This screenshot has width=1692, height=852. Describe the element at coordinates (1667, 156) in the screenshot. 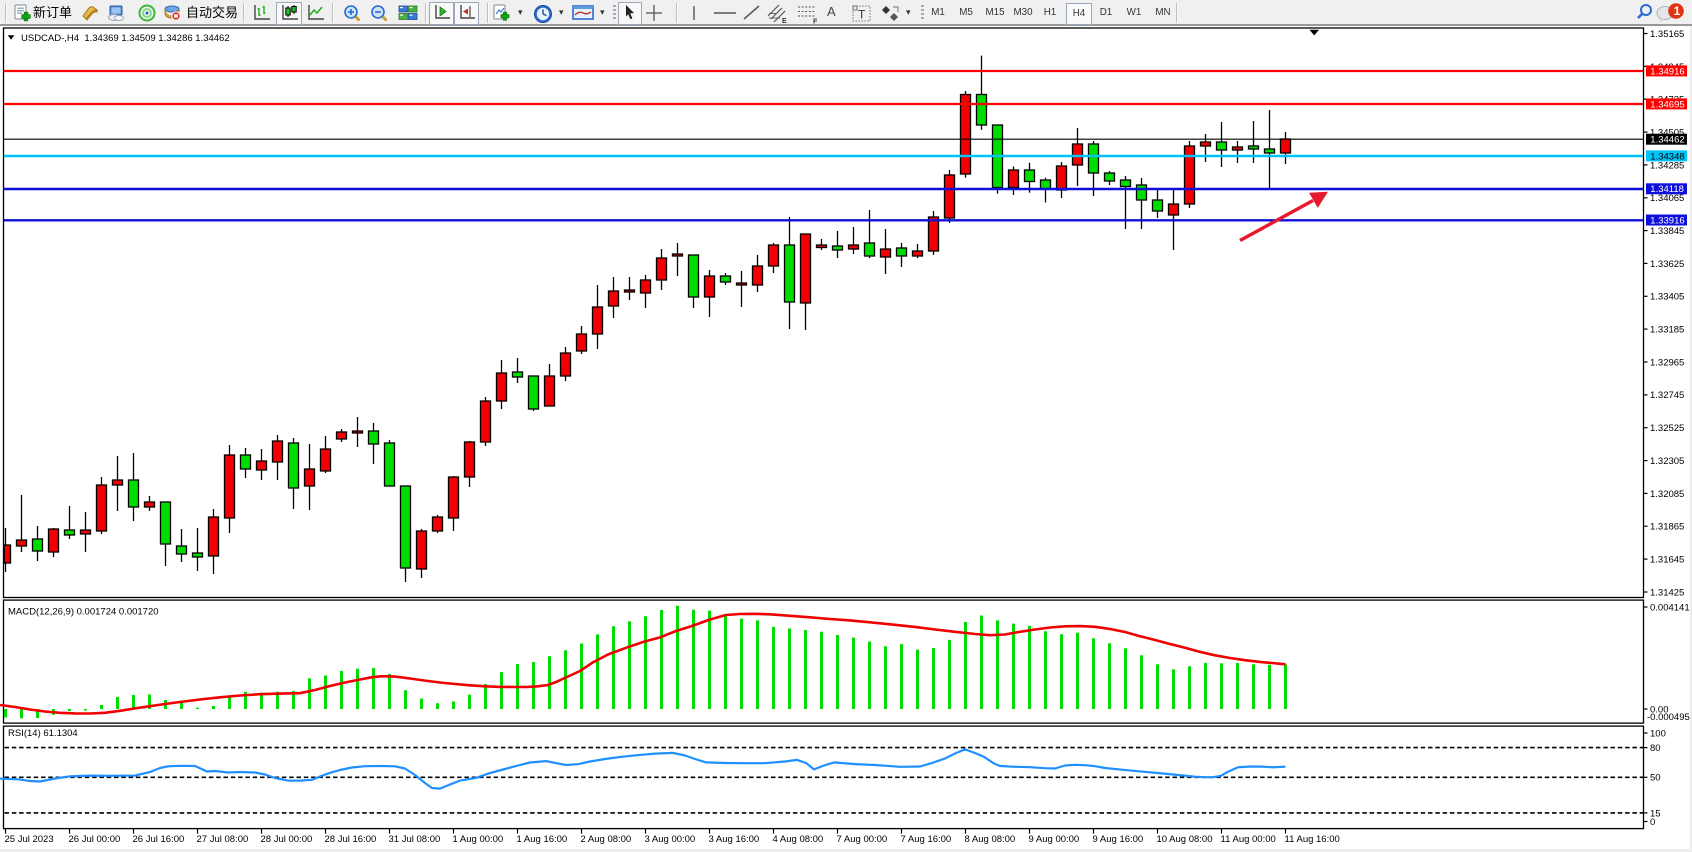

I see `svg-text: 1.34348` at that location.